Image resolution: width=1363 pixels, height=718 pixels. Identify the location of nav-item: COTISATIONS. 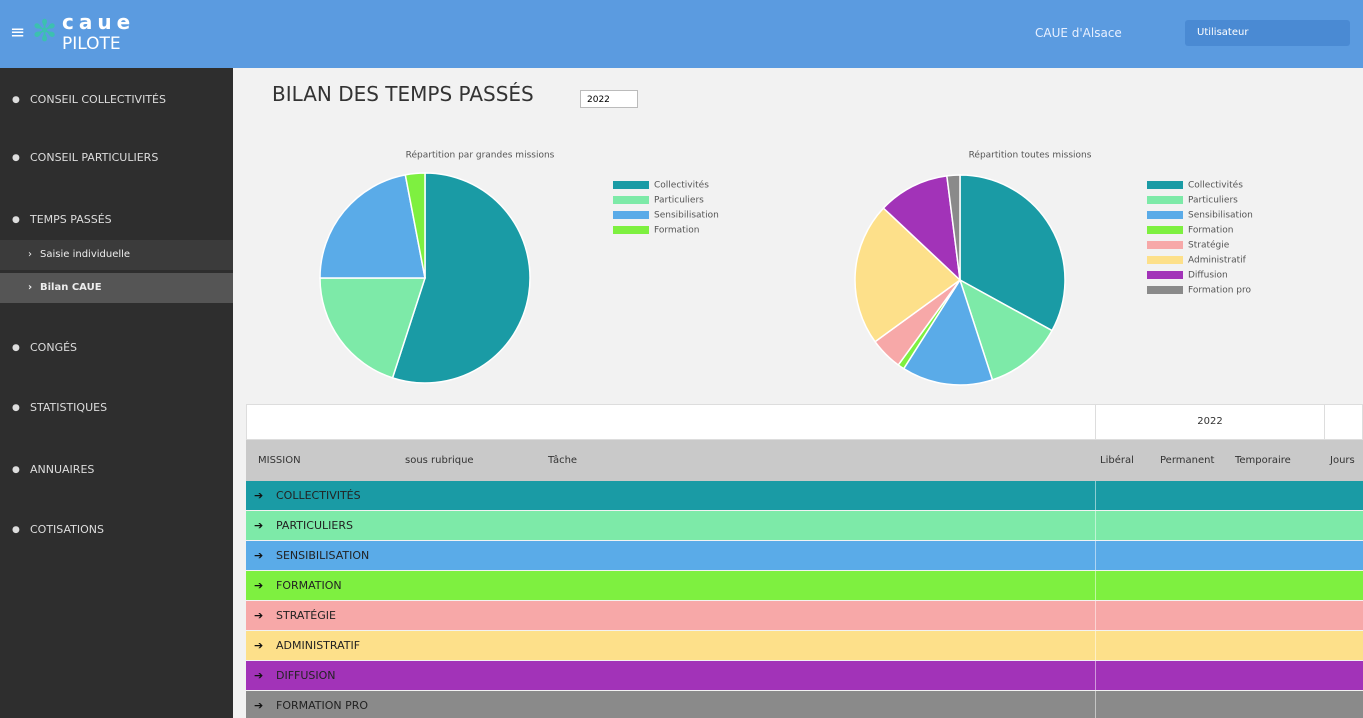
(116, 530).